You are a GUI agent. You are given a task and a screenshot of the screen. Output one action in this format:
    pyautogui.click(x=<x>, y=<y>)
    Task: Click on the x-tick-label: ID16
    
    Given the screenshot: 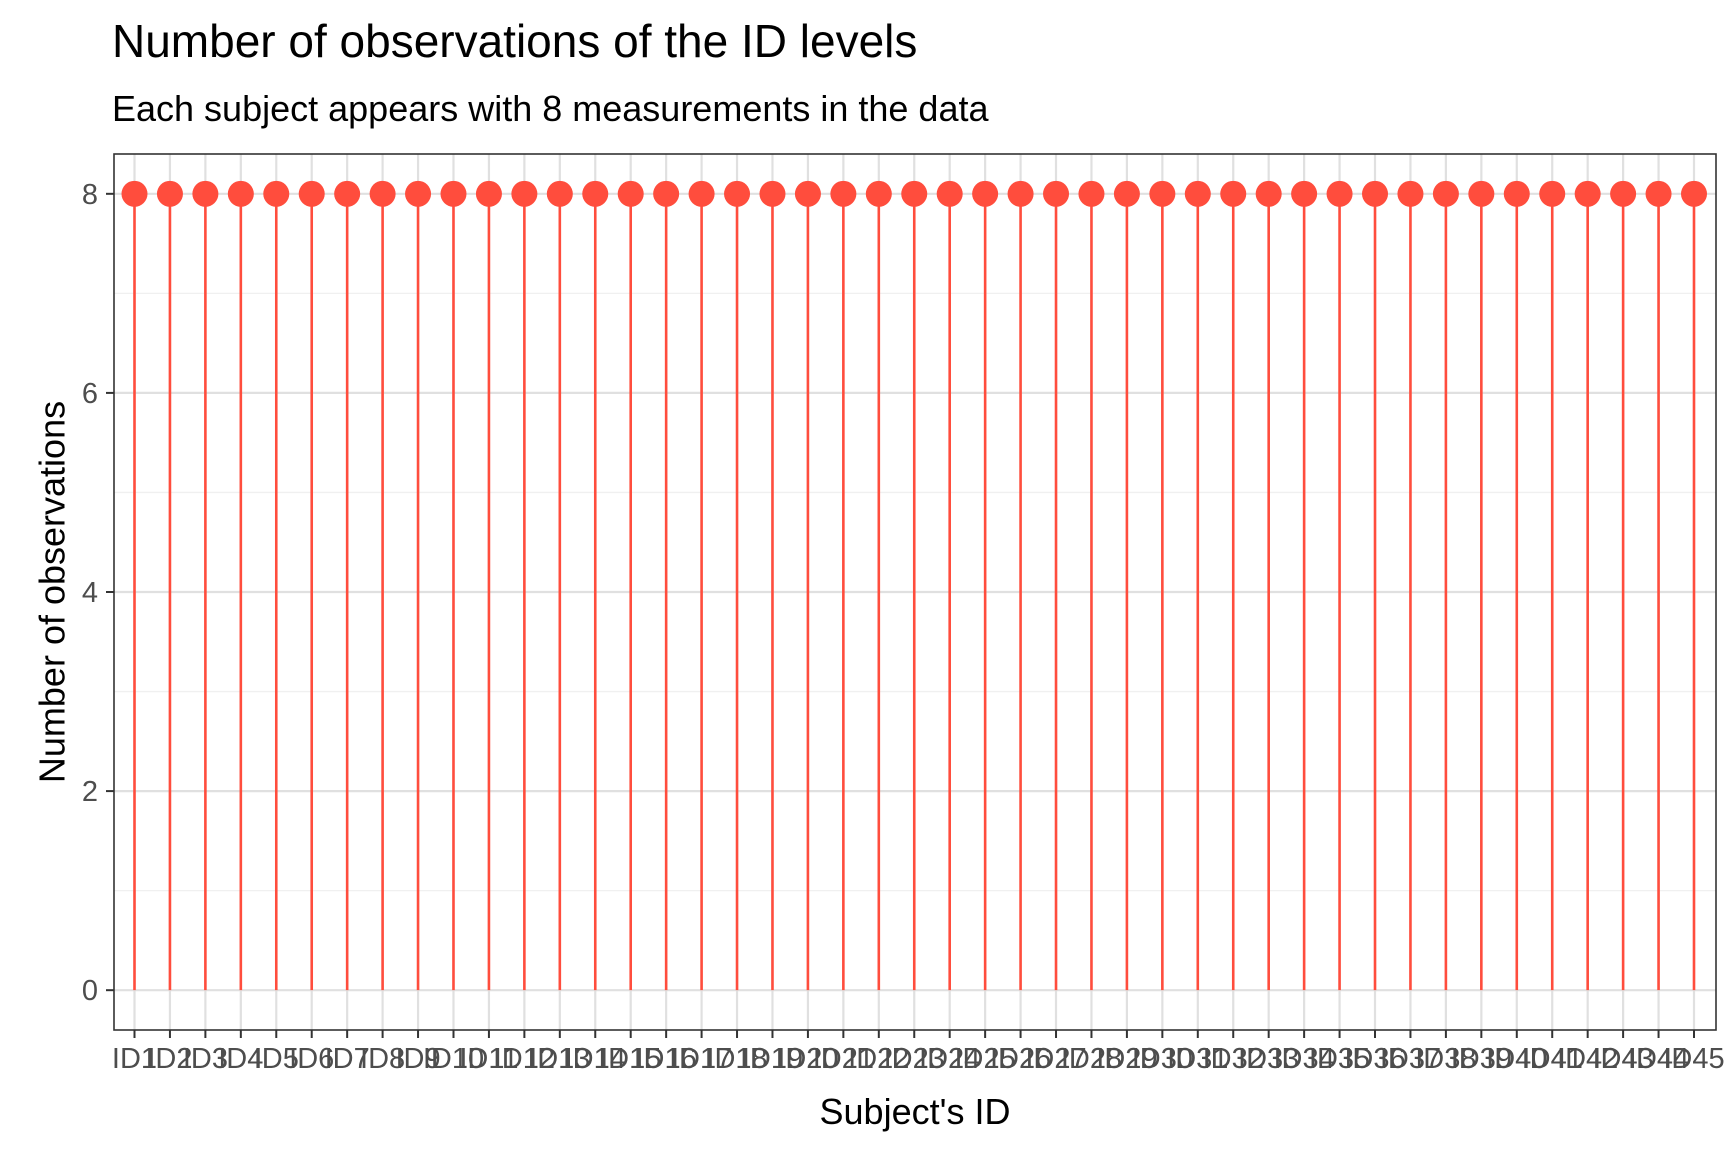 What is the action you would take?
    pyautogui.click(x=666, y=1059)
    